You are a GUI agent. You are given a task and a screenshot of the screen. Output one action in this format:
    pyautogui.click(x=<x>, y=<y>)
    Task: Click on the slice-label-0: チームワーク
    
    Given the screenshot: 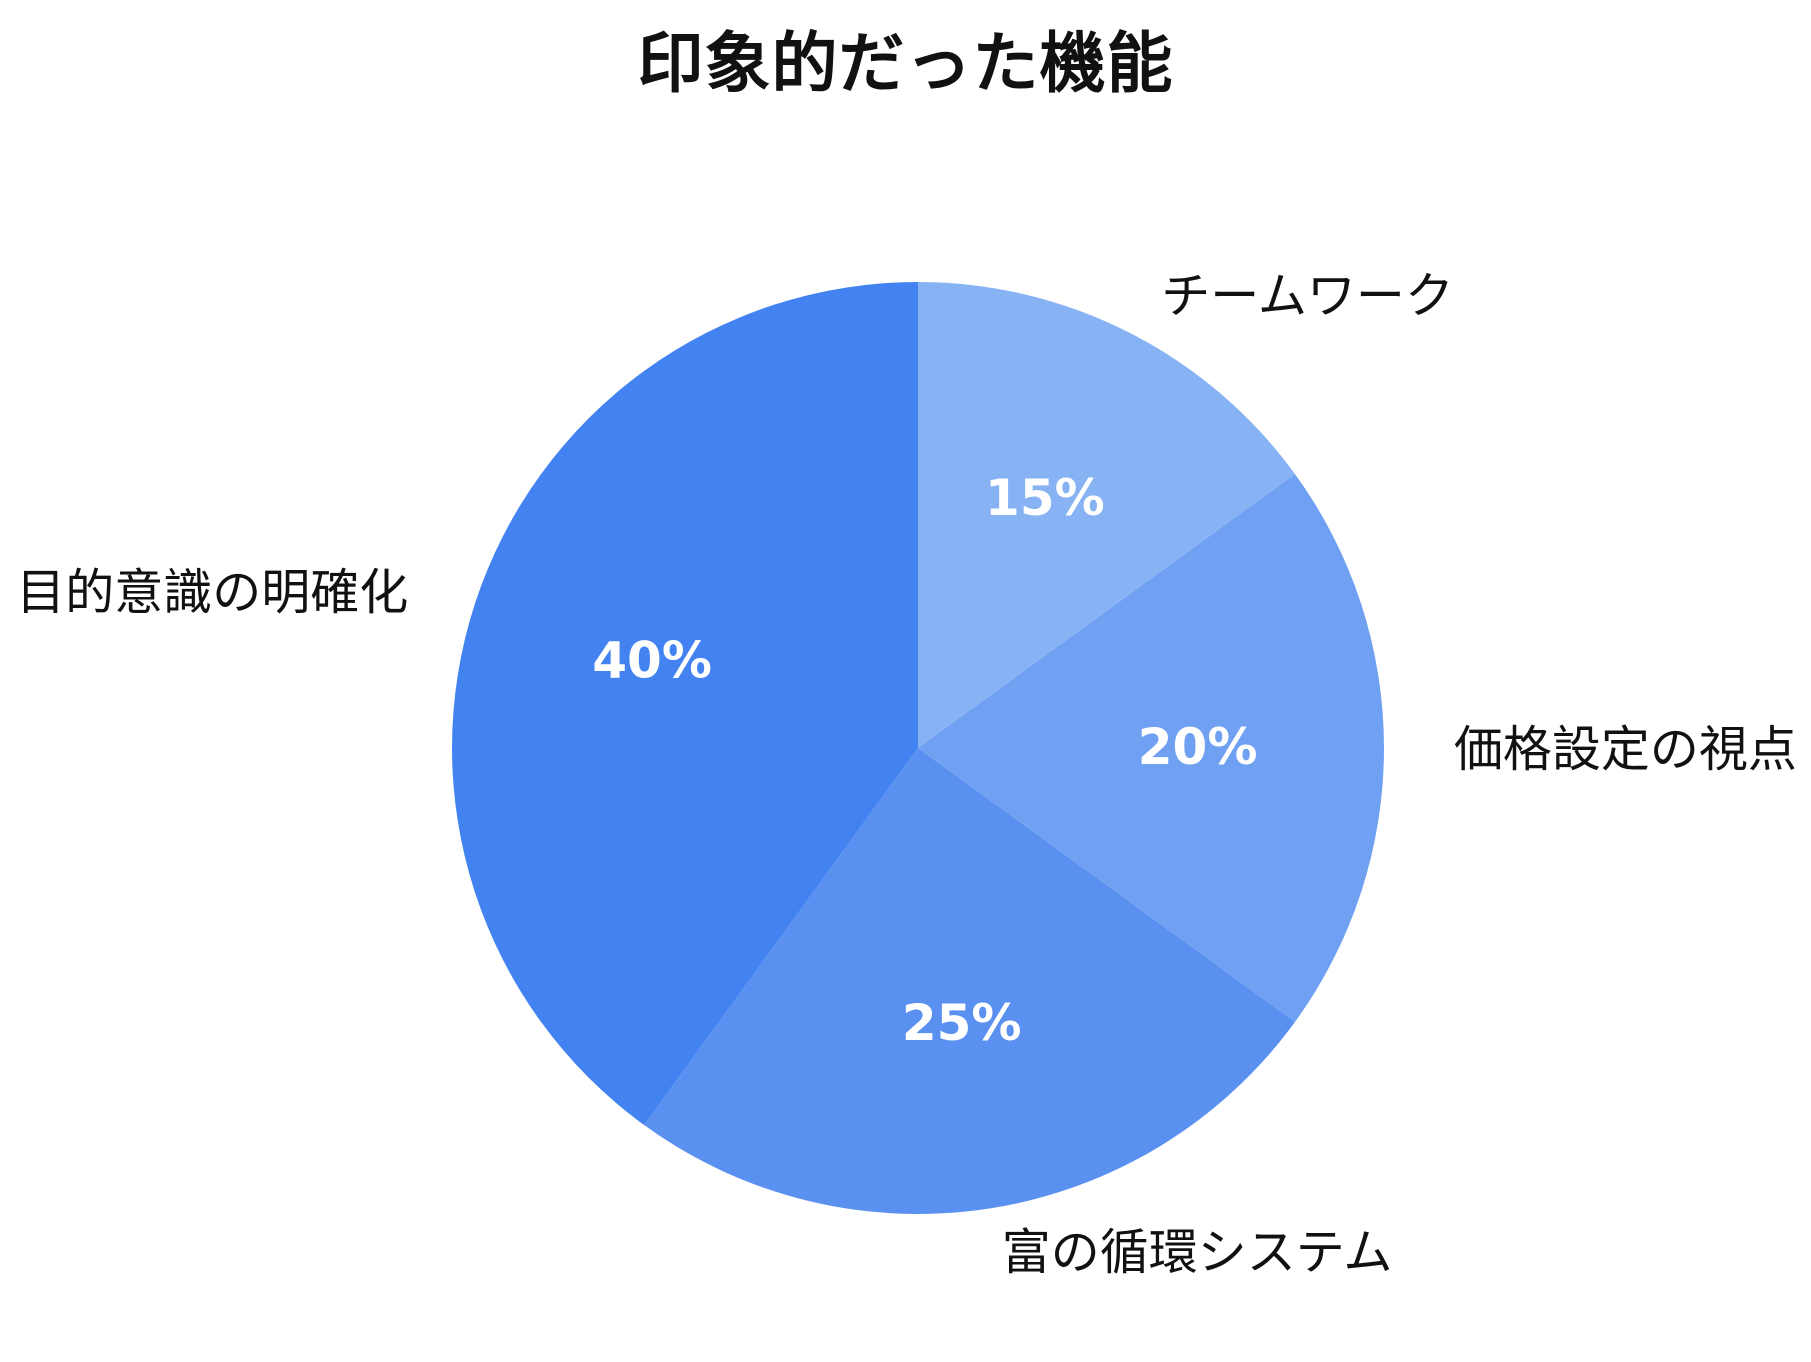 What is the action you would take?
    pyautogui.click(x=1307, y=296)
    